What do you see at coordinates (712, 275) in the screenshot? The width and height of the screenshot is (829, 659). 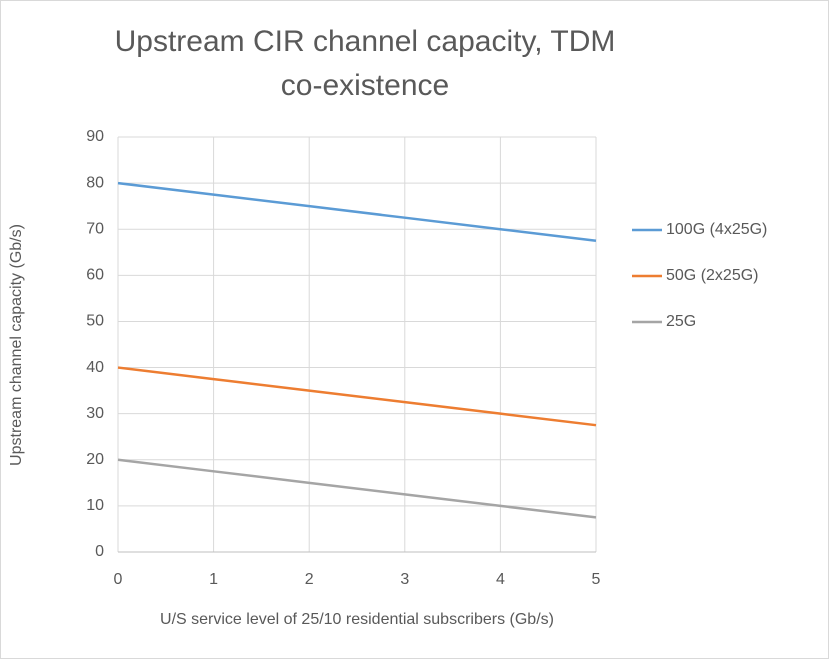 I see `legend-label: 50G (2x25G)` at bounding box center [712, 275].